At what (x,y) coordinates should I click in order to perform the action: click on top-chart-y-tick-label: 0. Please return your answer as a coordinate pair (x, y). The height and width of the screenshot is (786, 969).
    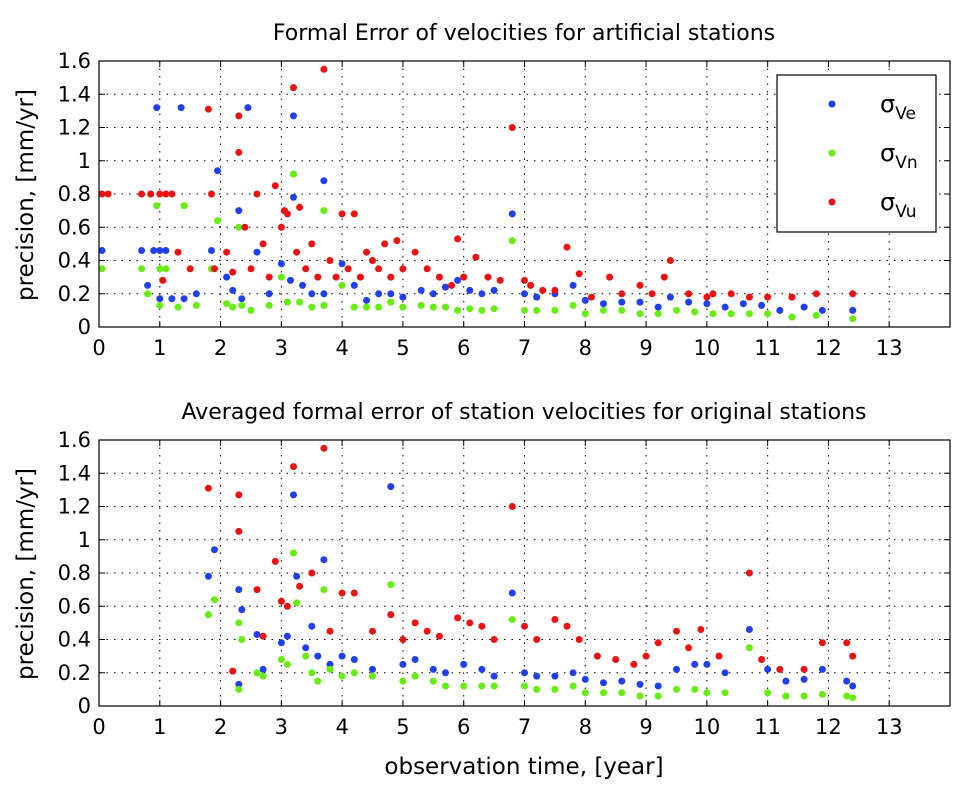
    Looking at the image, I should click on (84, 327).